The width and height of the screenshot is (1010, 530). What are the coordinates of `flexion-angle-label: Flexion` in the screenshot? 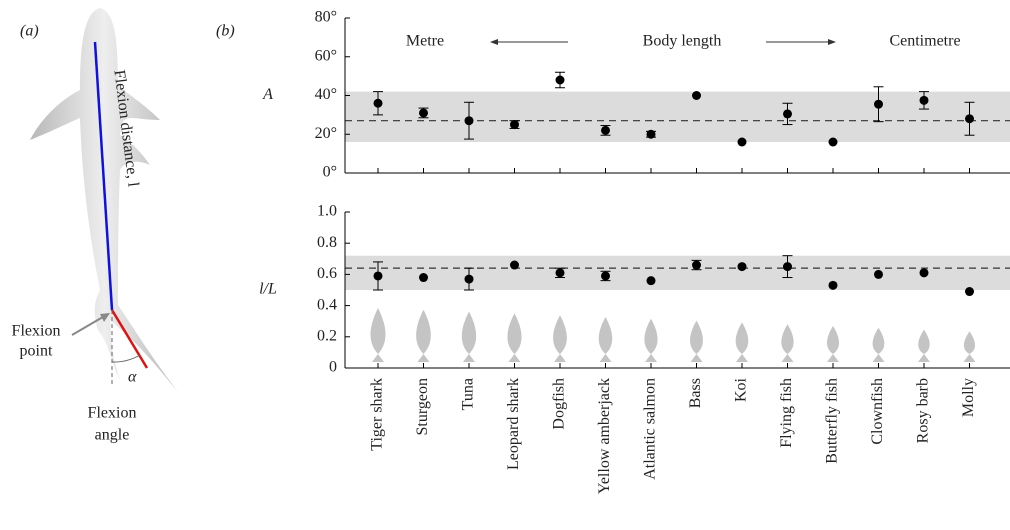 It's located at (112, 413).